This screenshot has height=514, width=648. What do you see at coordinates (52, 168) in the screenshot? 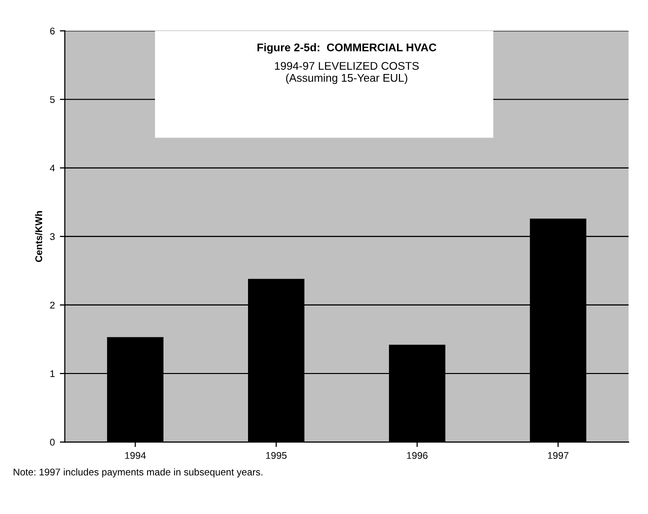
I see `y-tick-label: 4` at bounding box center [52, 168].